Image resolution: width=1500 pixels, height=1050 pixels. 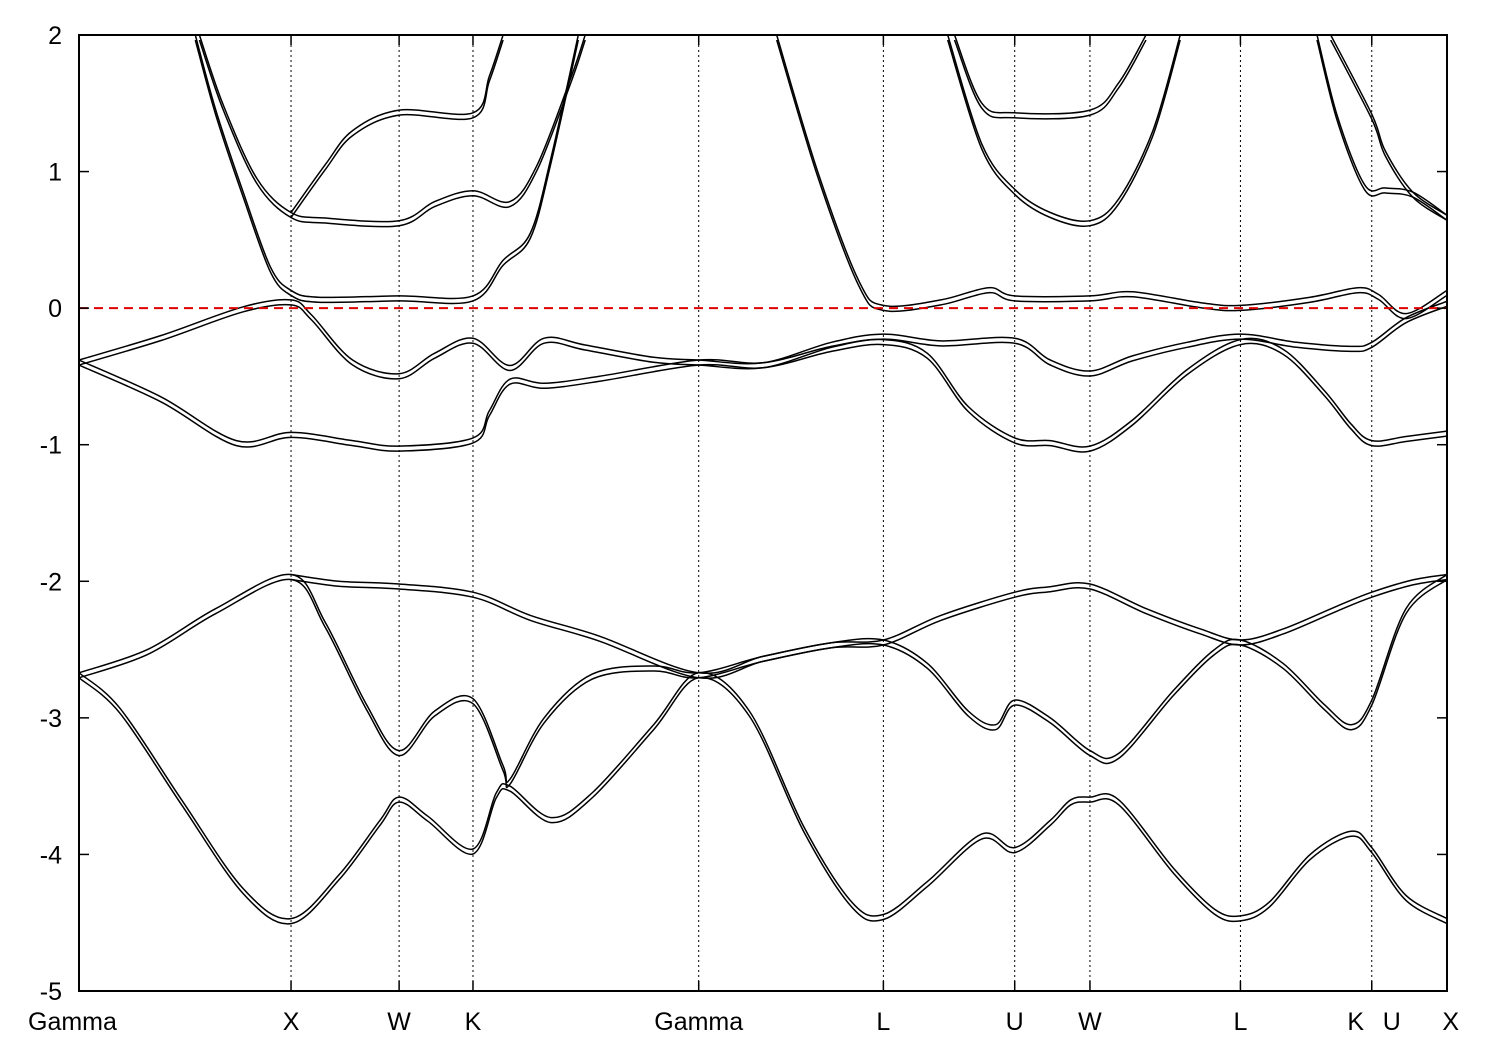 I want to click on y-tick-label: -1, so click(x=51, y=446).